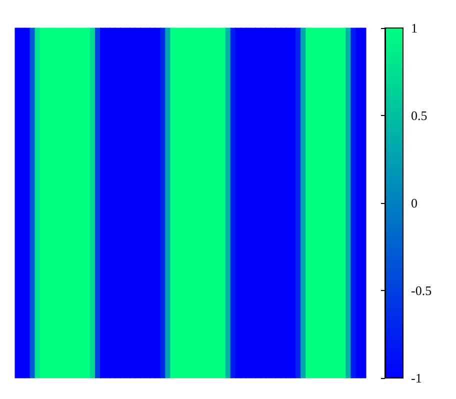  I want to click on color-bar-label: -1, so click(416, 378).